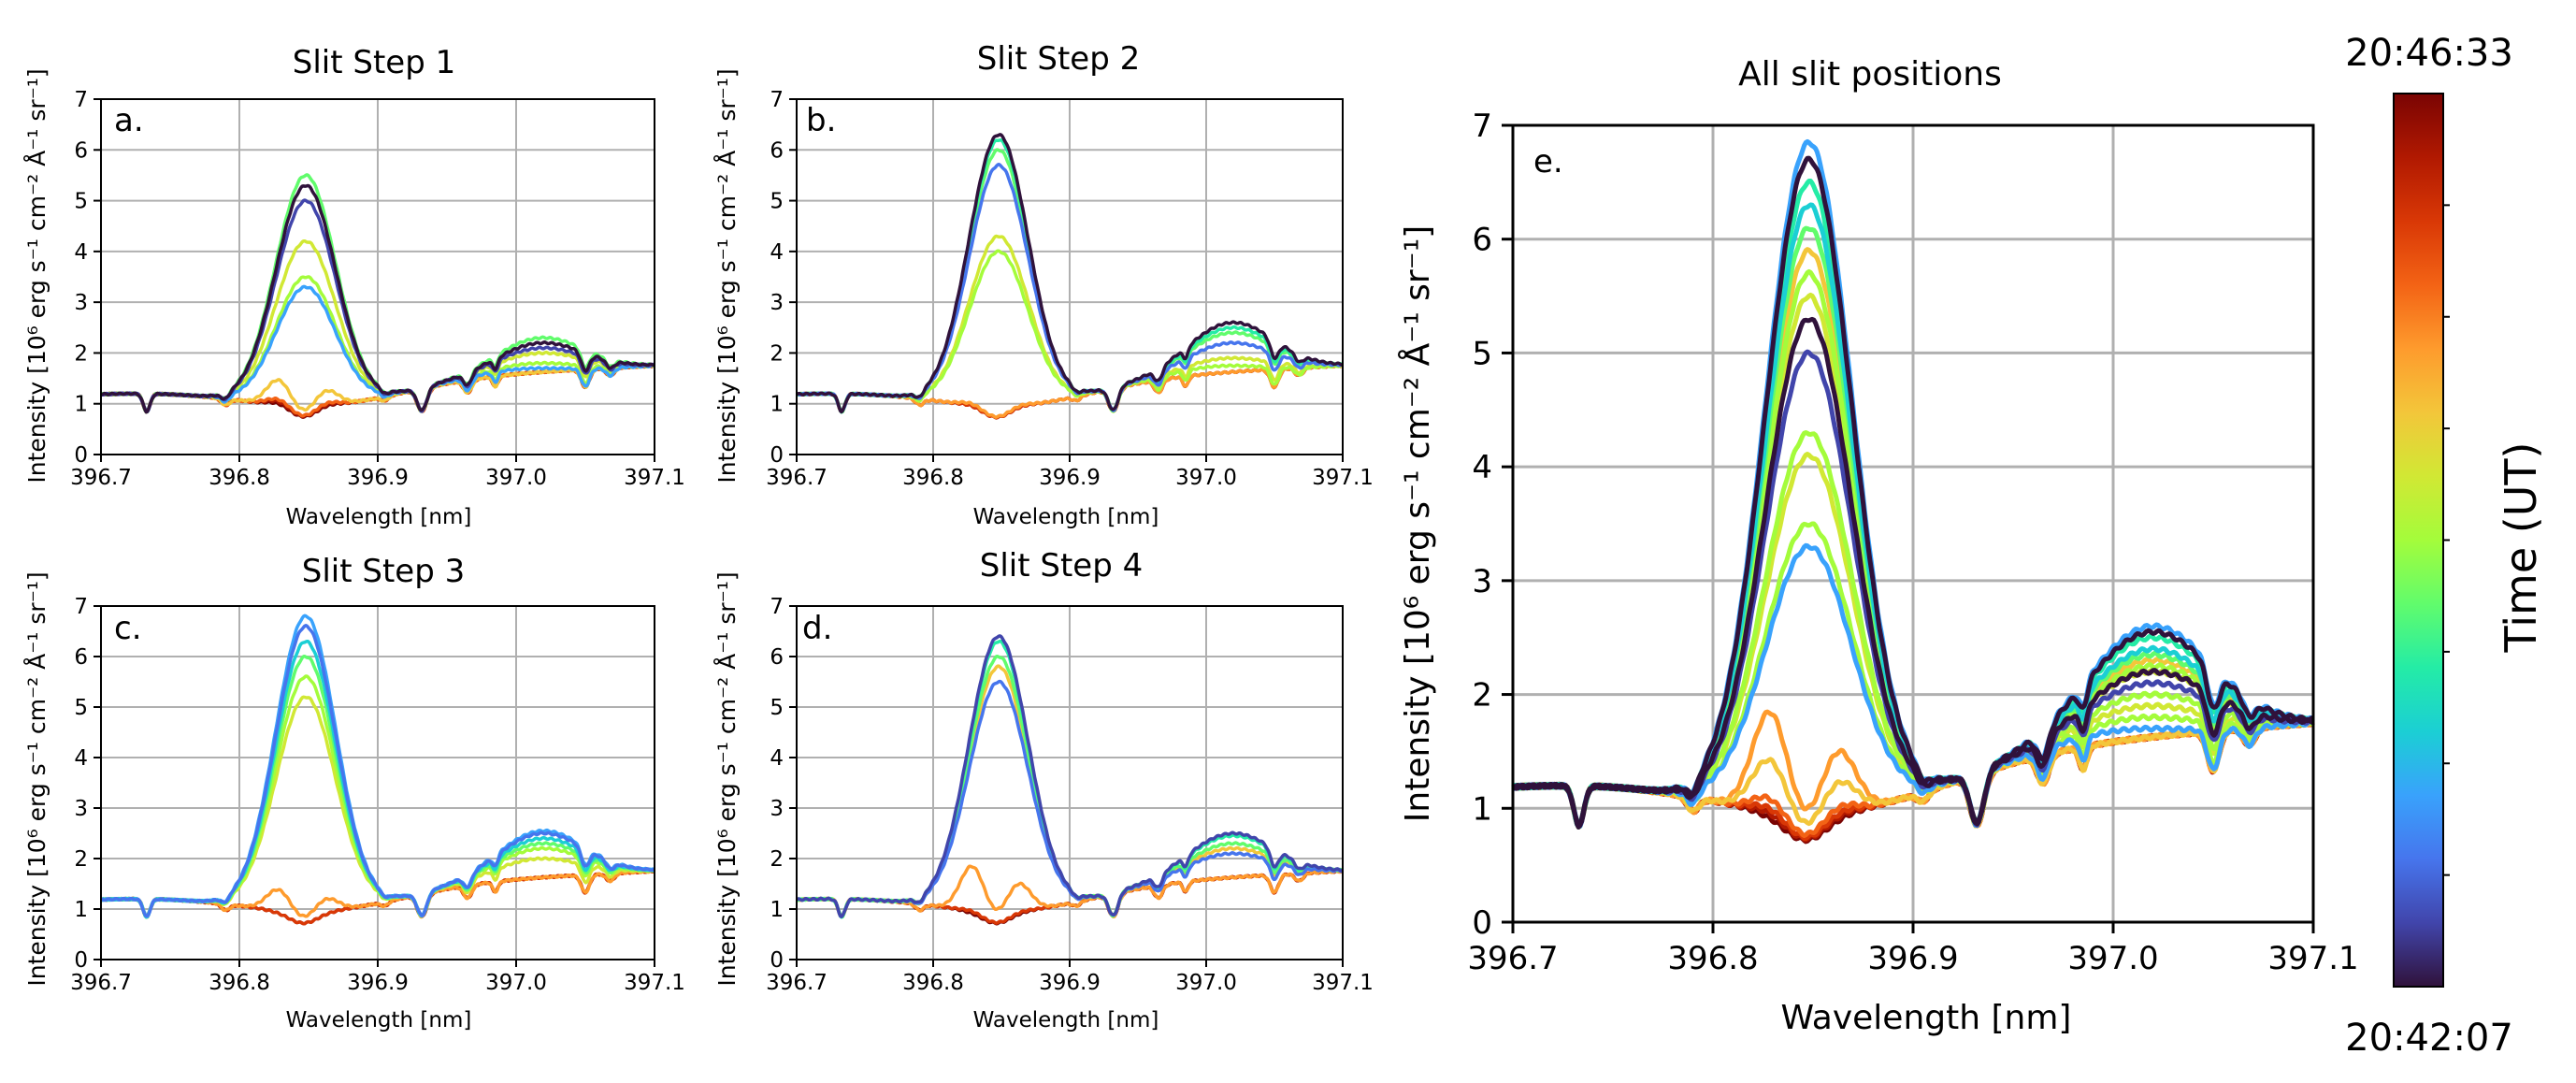 Image resolution: width=2576 pixels, height=1083 pixels. Describe the element at coordinates (1058, 59) in the screenshot. I see `panel-title: Slit Step 2` at that location.